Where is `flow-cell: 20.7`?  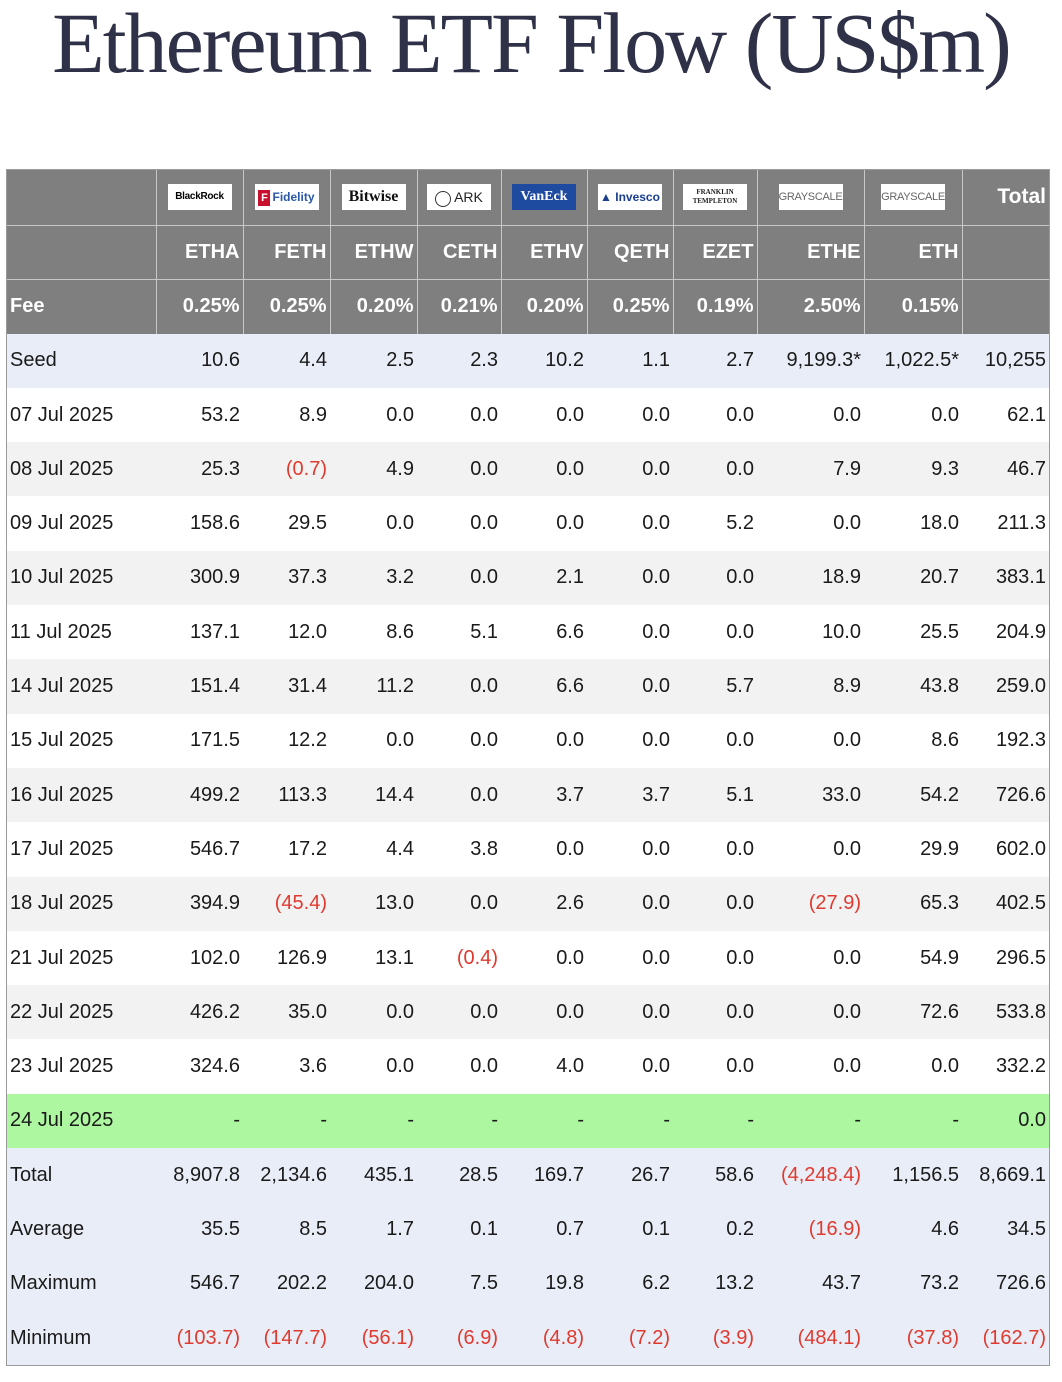 flow-cell: 20.7 is located at coordinates (913, 578).